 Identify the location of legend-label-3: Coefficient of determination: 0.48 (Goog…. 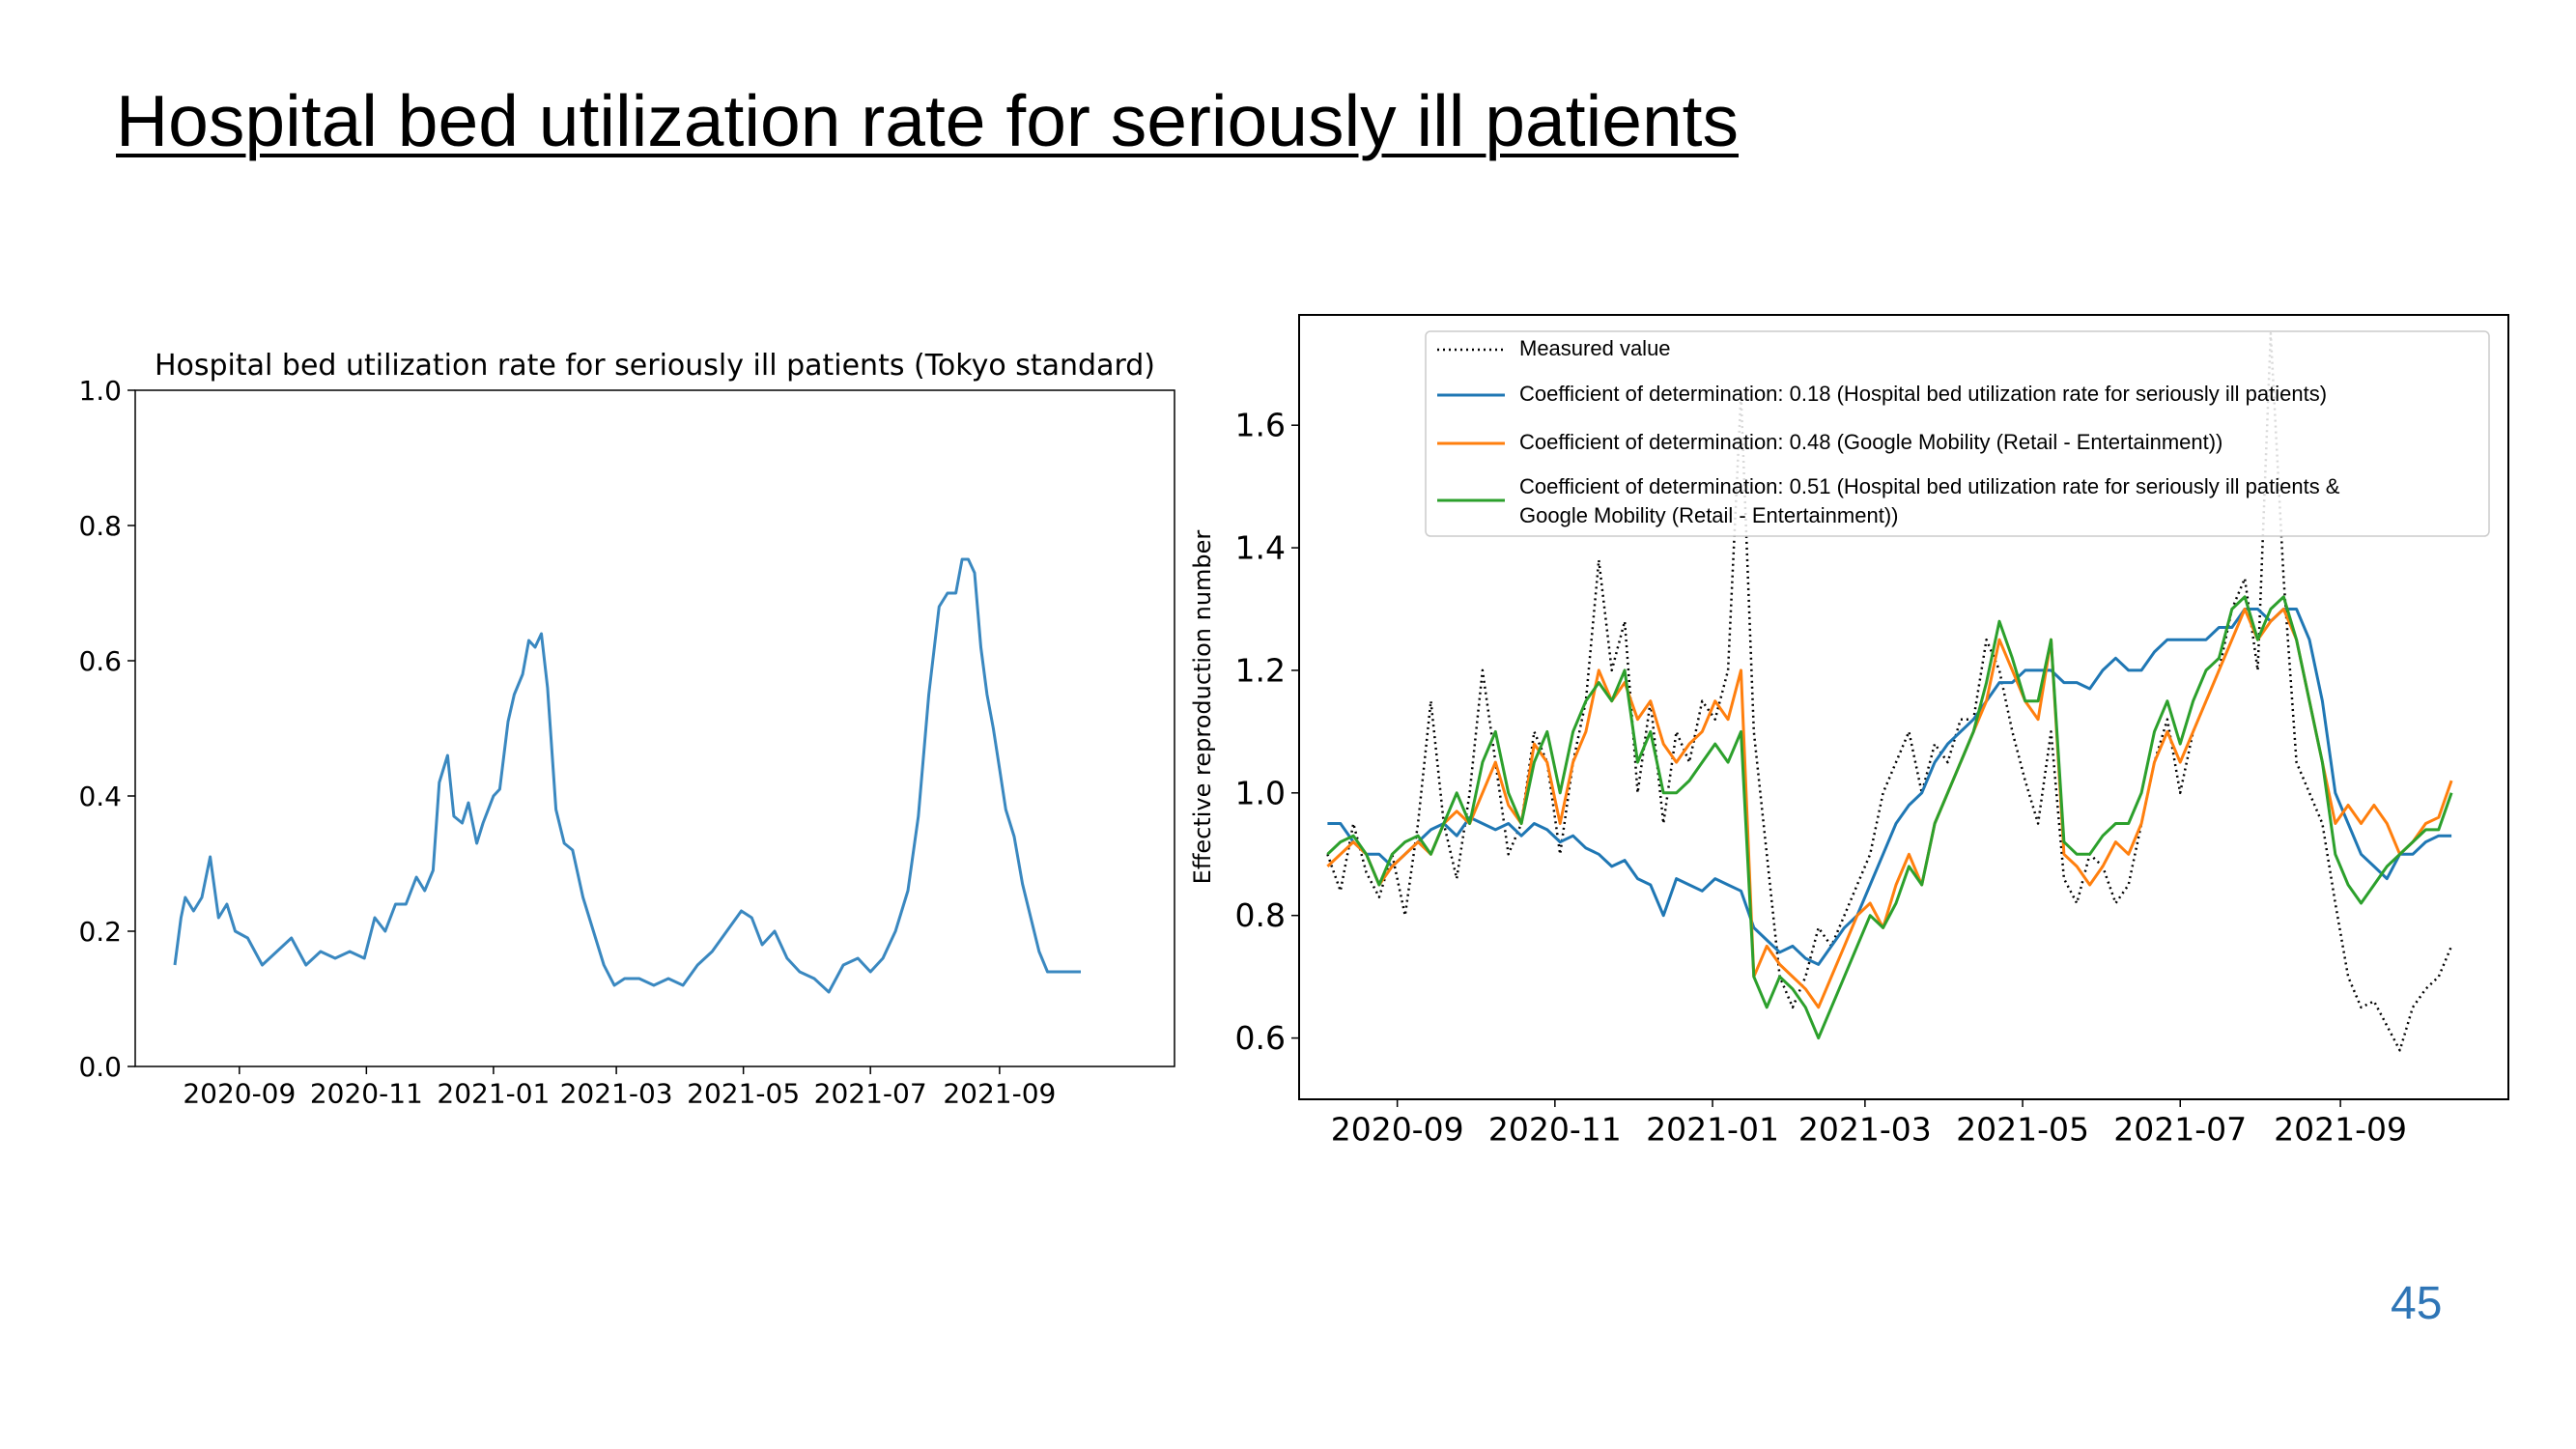
(1870, 442).